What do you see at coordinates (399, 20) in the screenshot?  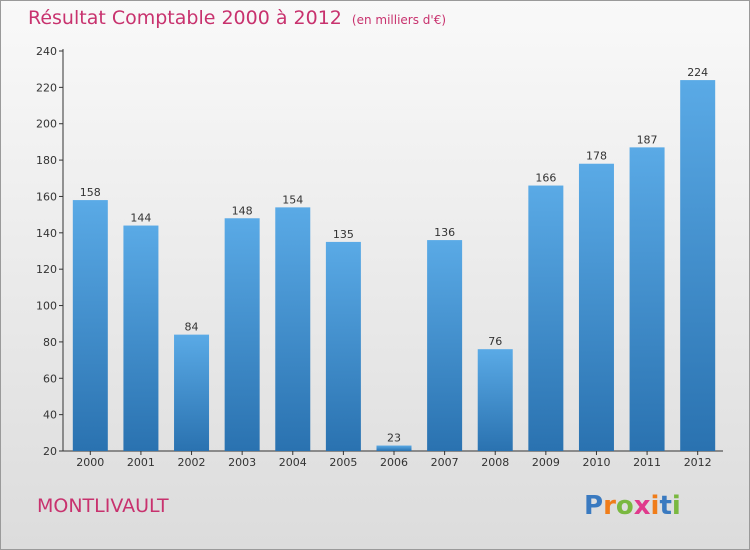 I see `title-unit: (en milliers d'€)` at bounding box center [399, 20].